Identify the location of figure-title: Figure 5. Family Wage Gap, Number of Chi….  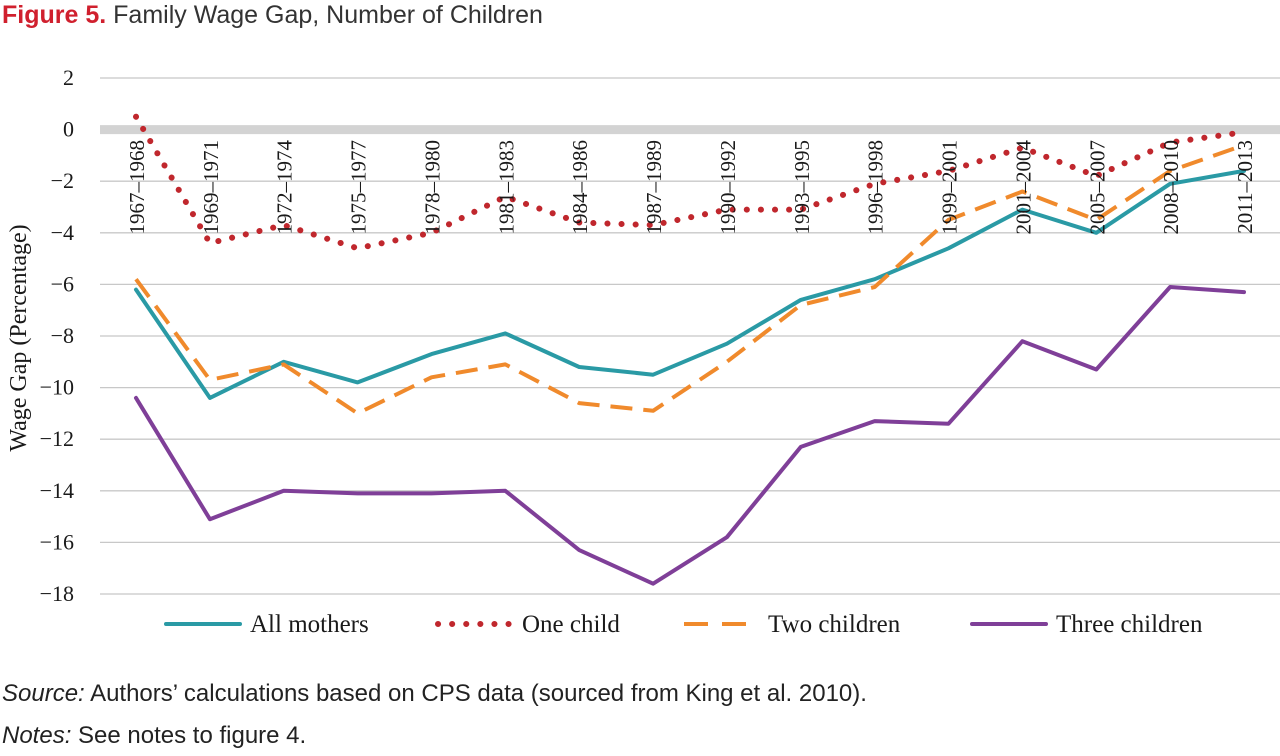
(272, 15).